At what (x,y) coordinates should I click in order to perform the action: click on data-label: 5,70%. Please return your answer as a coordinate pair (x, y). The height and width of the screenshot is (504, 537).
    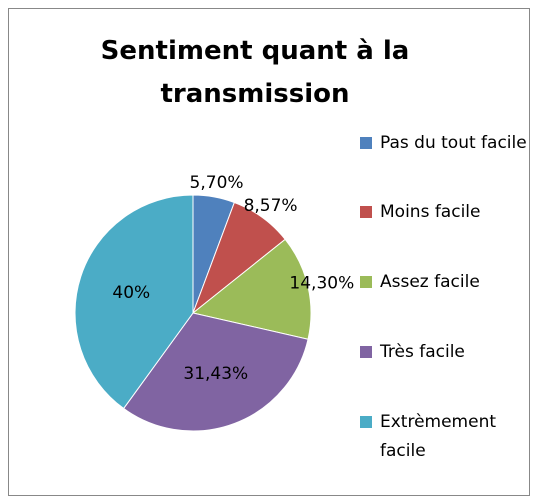
    Looking at the image, I should click on (217, 183).